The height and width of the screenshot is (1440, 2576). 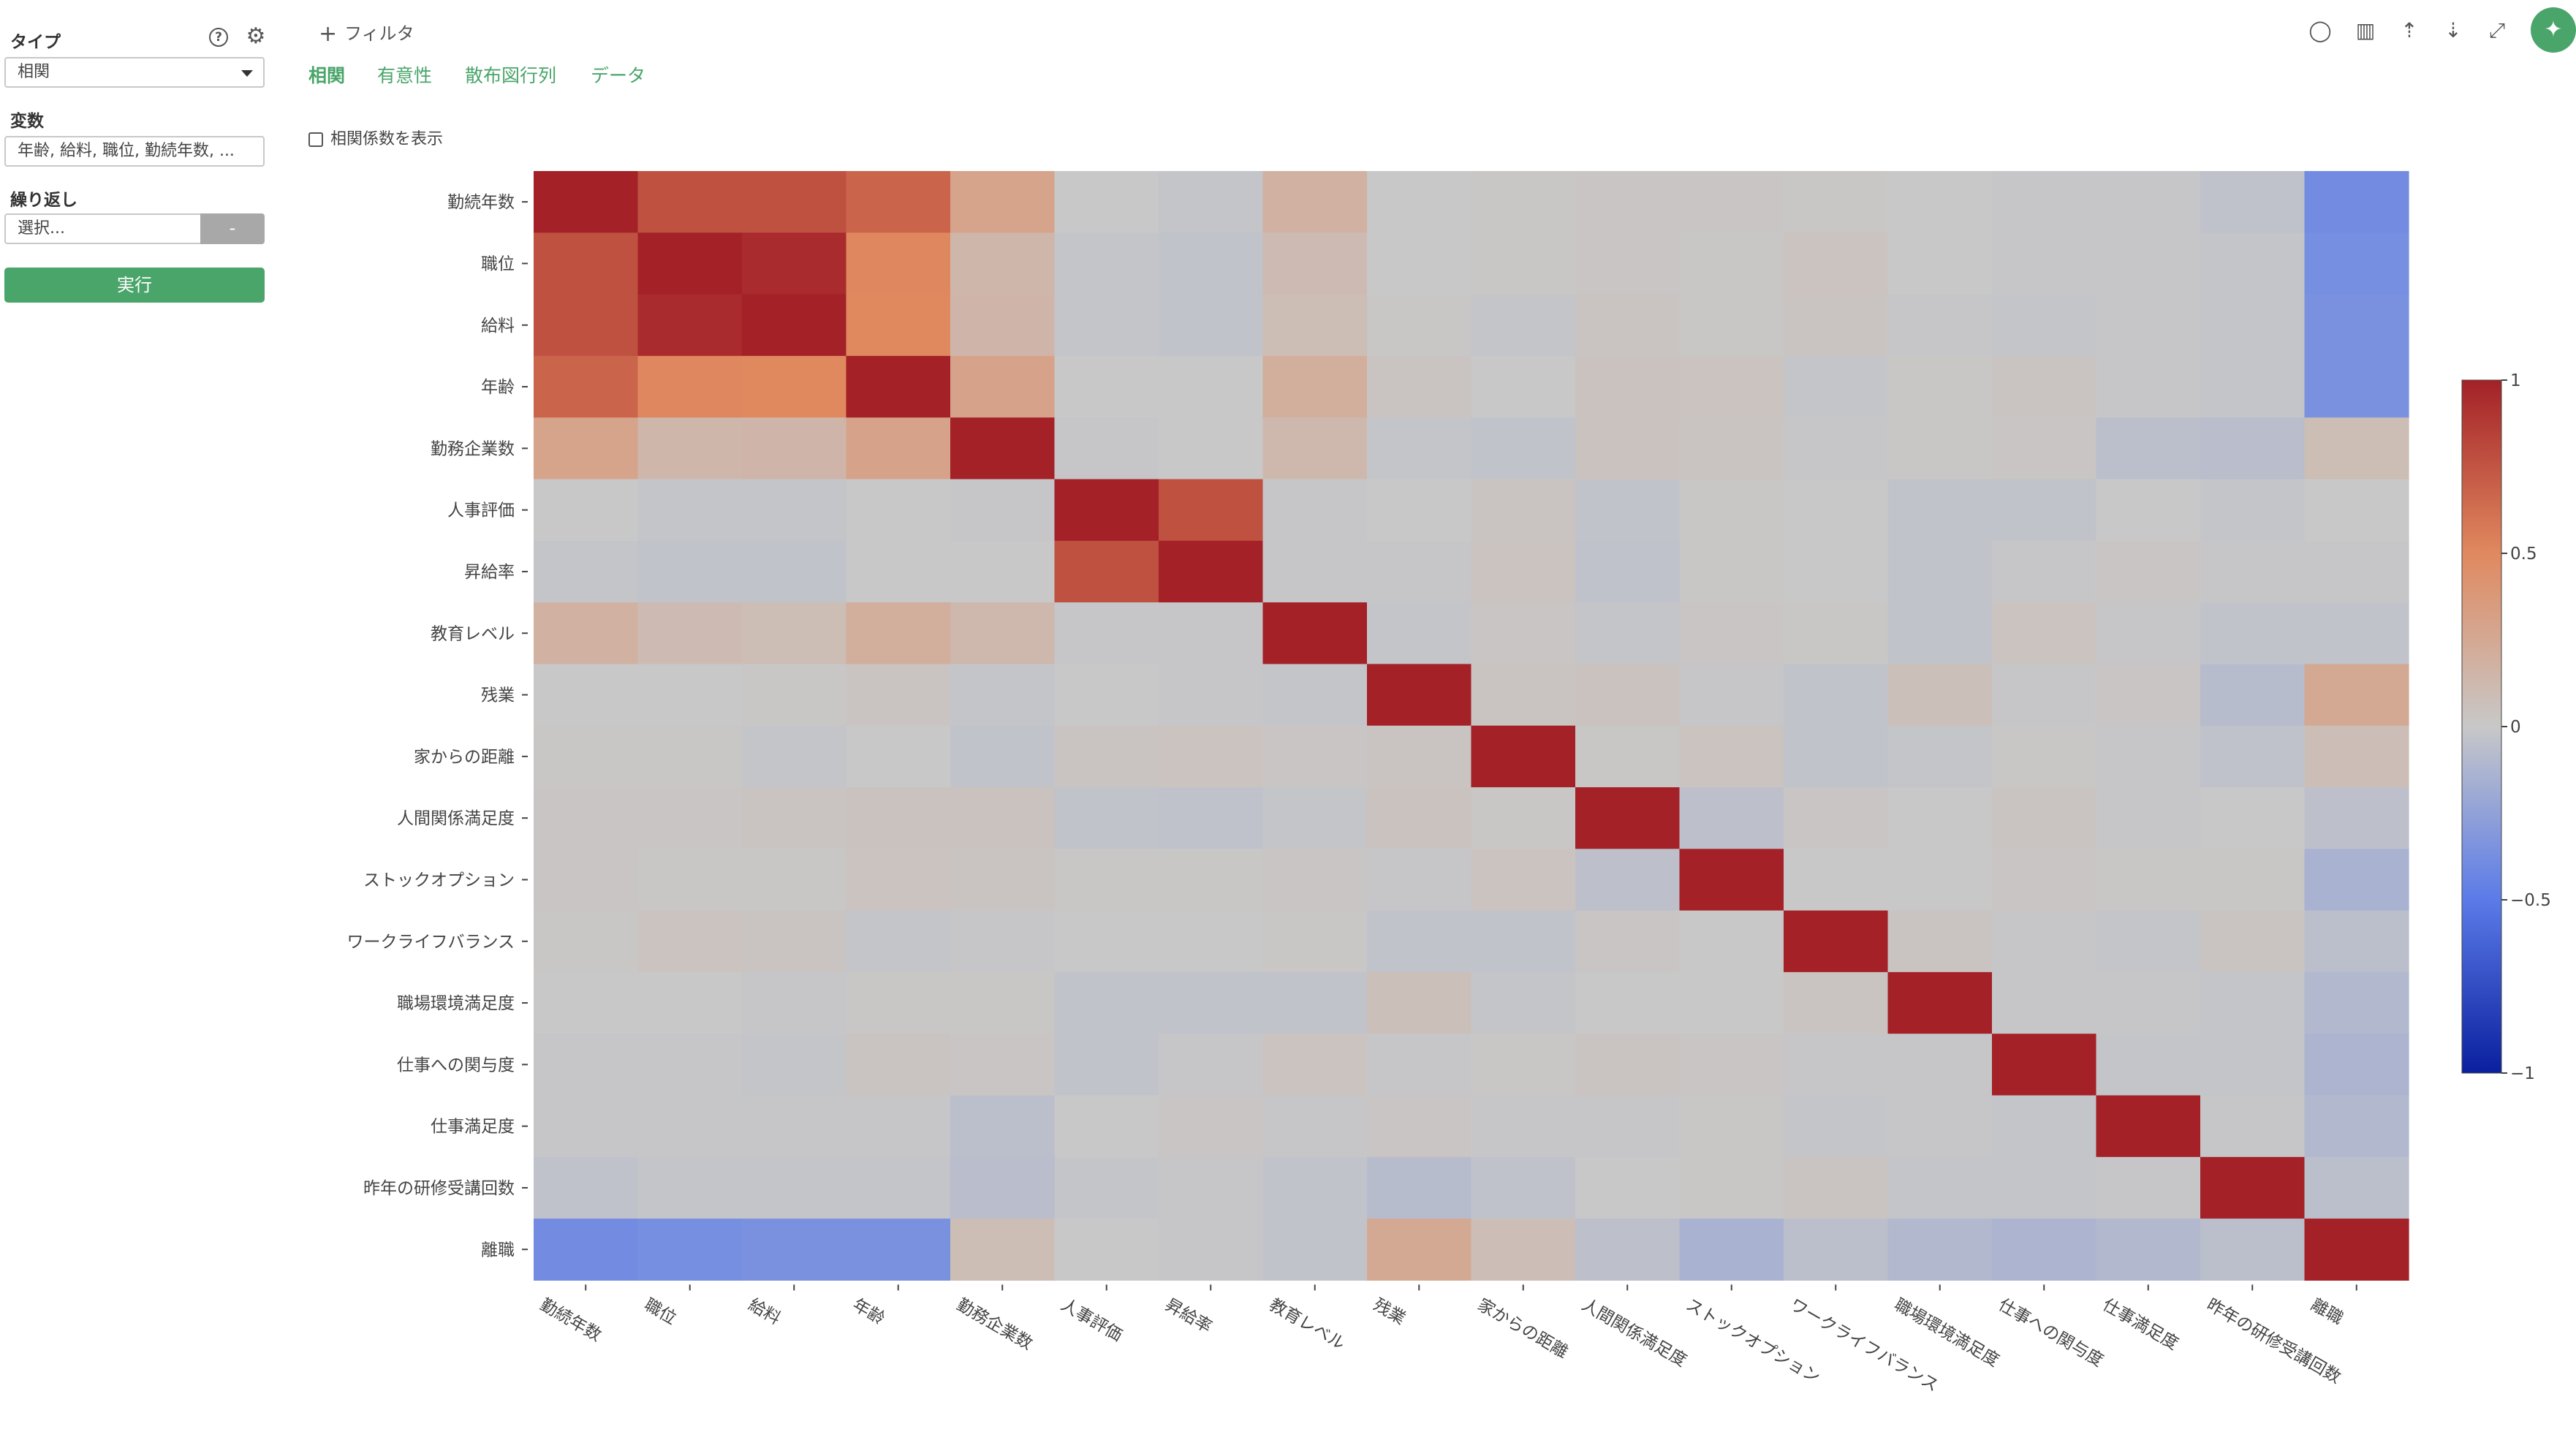 What do you see at coordinates (2453, 30) in the screenshot?
I see `download-icon: ⇣` at bounding box center [2453, 30].